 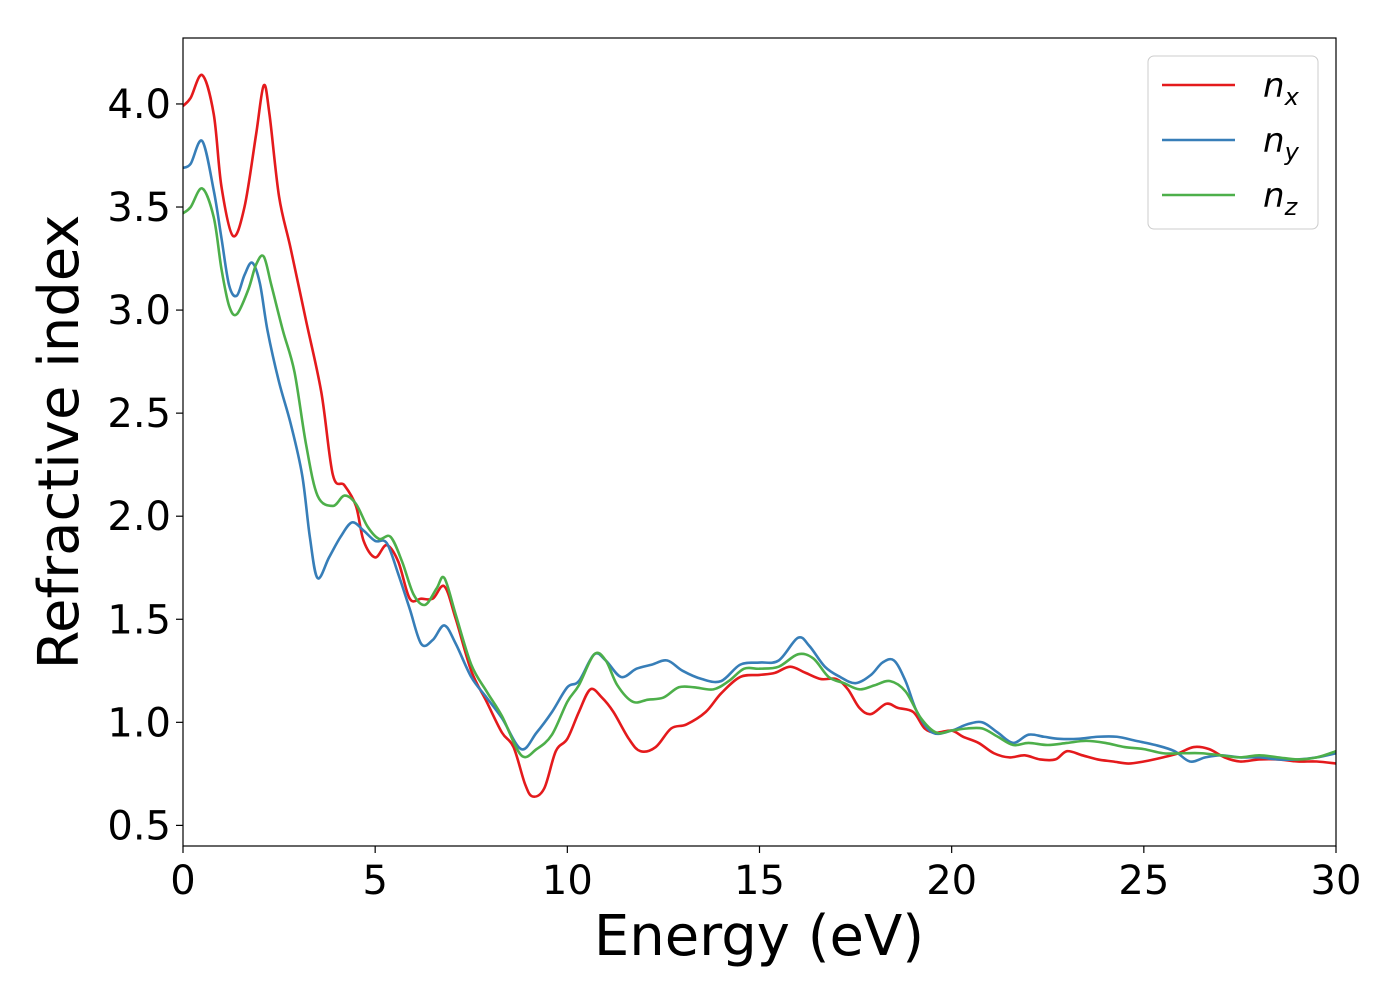 I want to click on x-tick-label: 15, so click(x=759, y=881).